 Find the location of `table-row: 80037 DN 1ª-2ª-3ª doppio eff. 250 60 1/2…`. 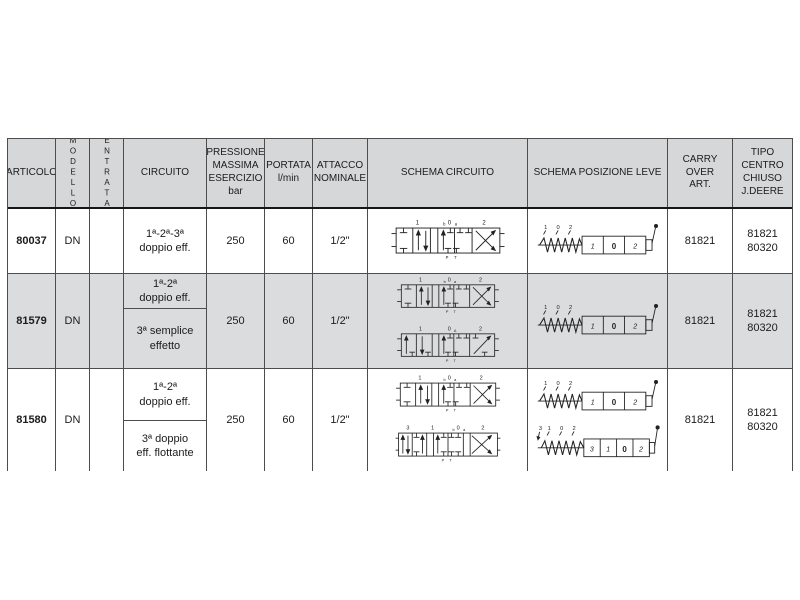

table-row: 80037 DN 1ª-2ª-3ª doppio eff. 250 60 1/2… is located at coordinates (400, 241).